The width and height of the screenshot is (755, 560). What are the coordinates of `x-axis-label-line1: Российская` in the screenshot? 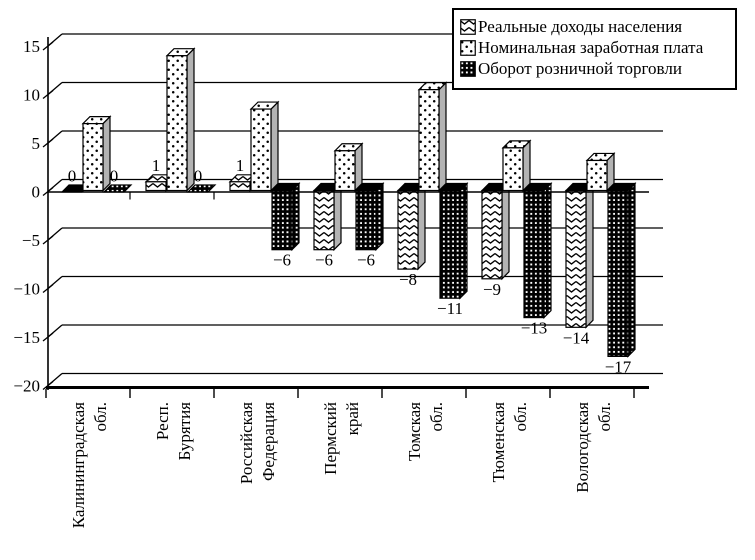 It's located at (246, 443).